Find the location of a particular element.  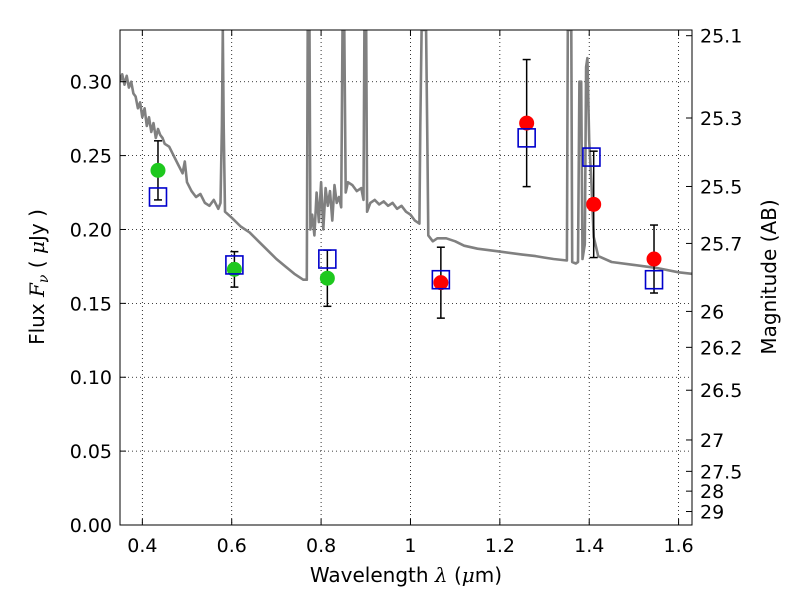

x-tick-label: 1.4 is located at coordinates (589, 546).